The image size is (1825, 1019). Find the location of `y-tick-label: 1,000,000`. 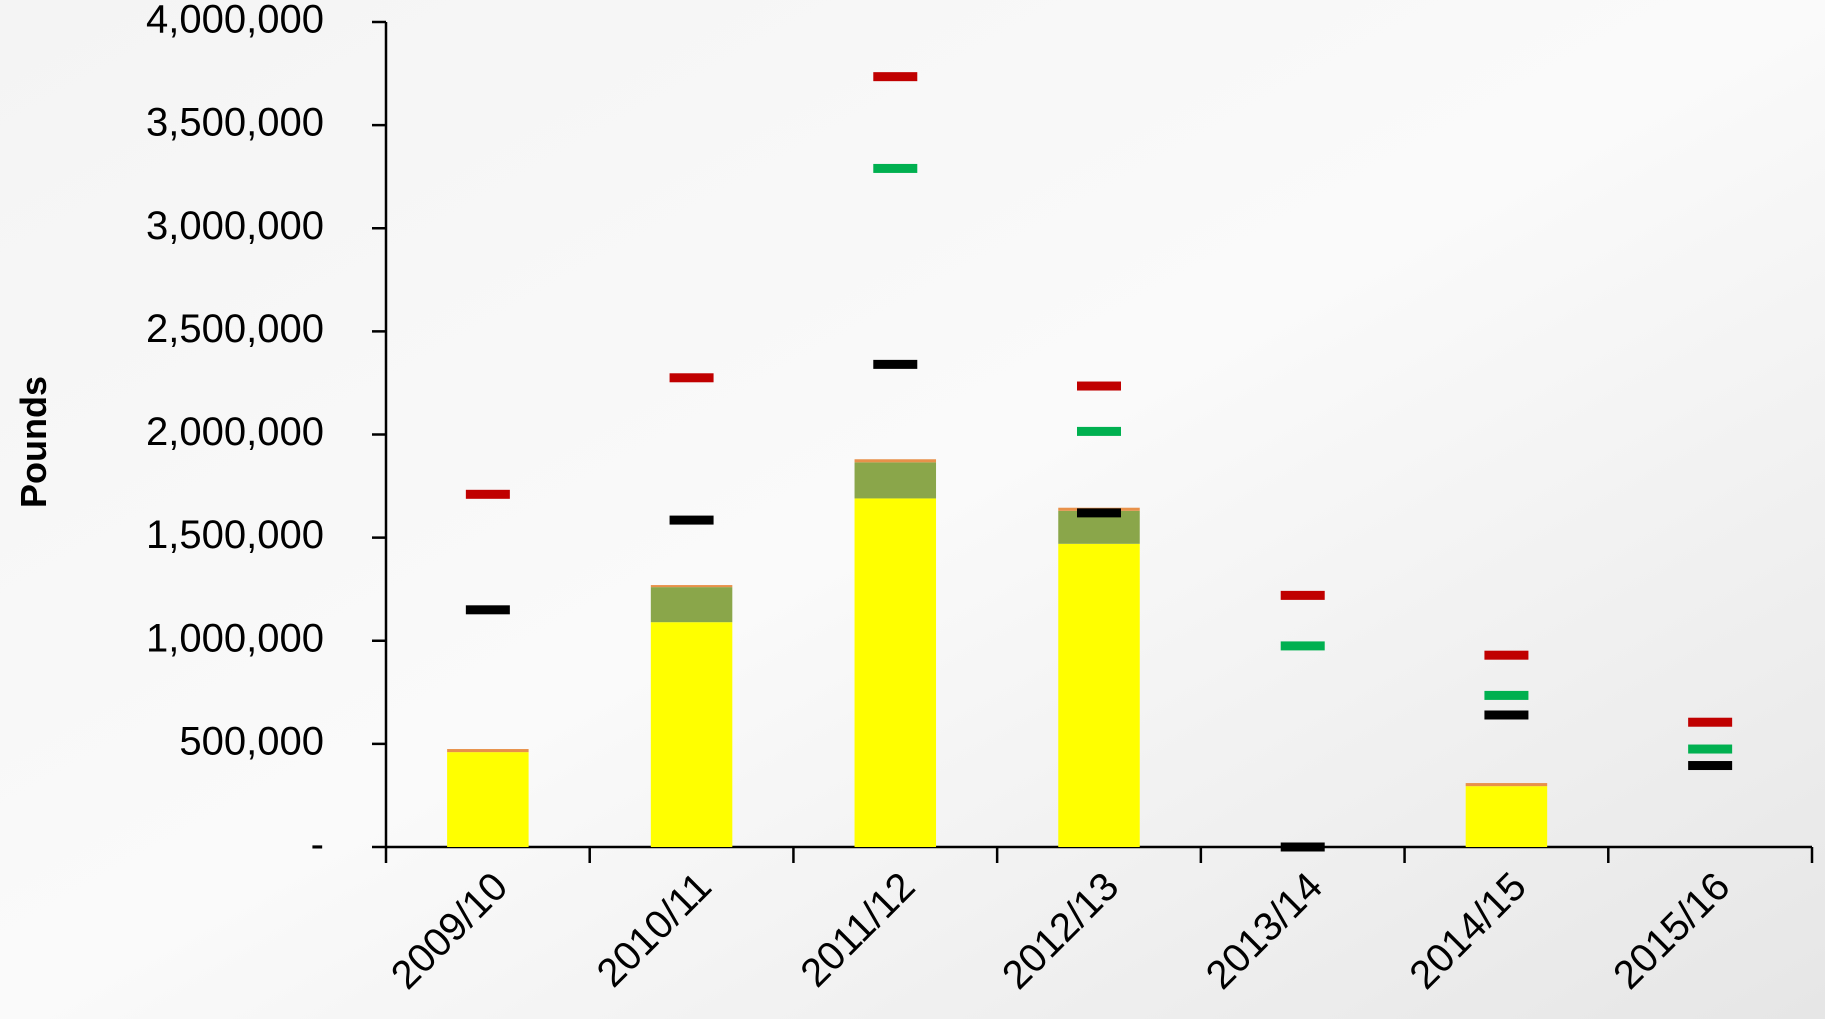

y-tick-label: 1,000,000 is located at coordinates (235, 638).